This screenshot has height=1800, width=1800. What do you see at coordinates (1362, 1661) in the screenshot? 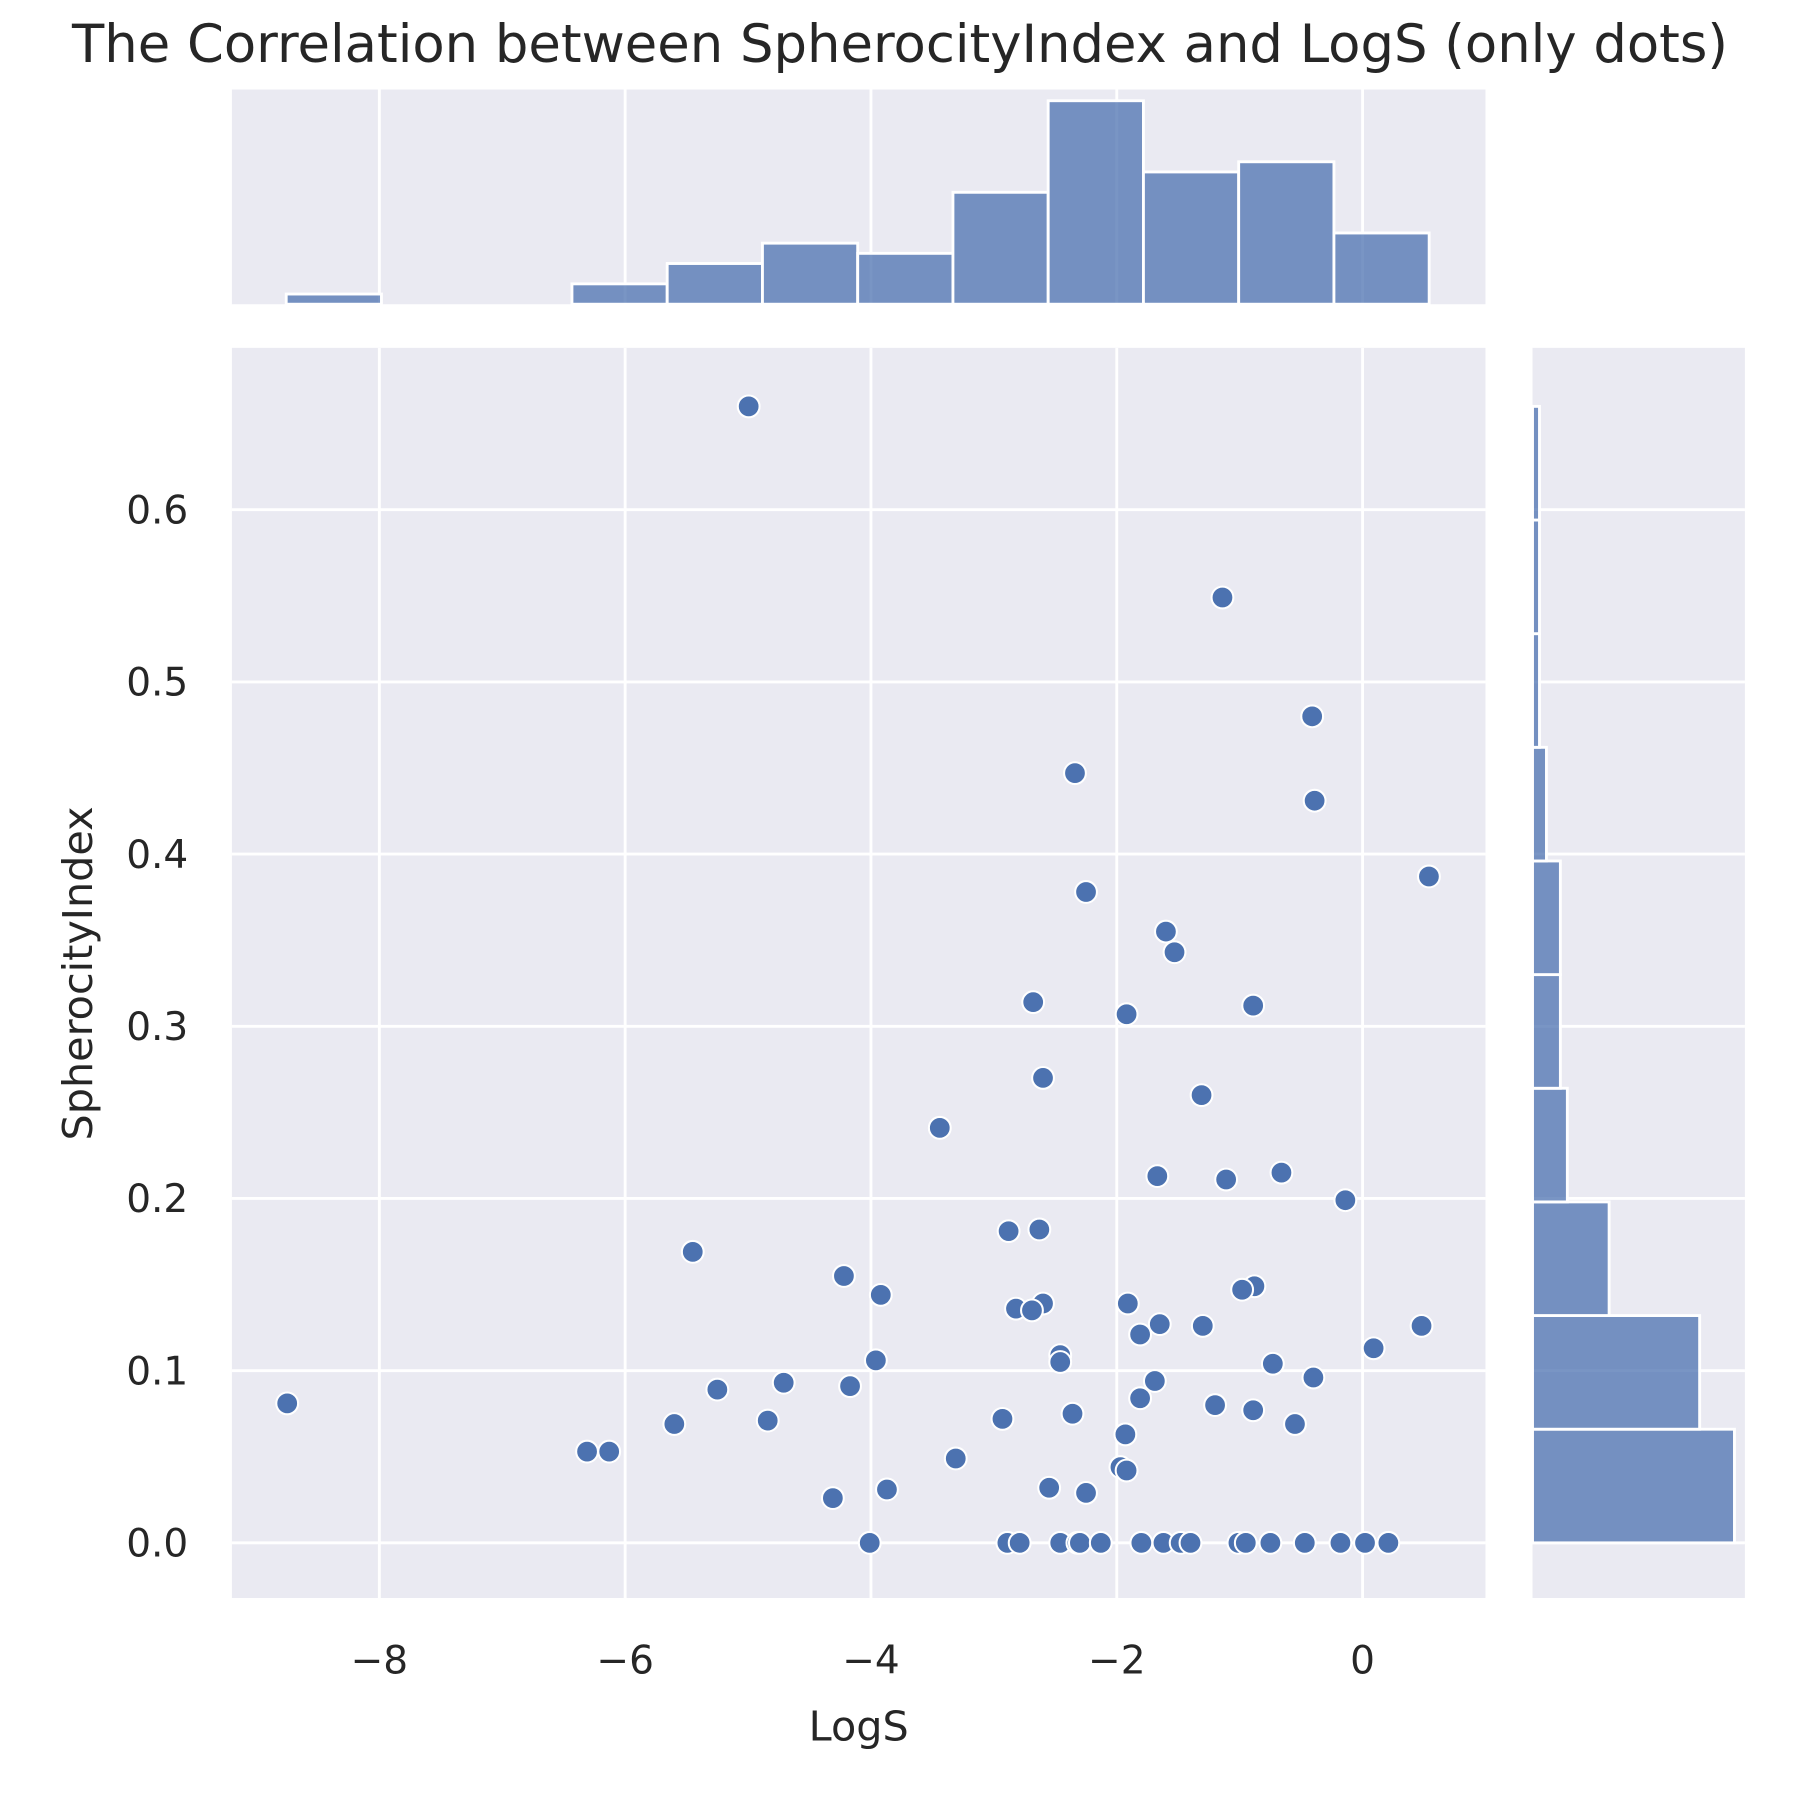
I see `x-tick-label: 0` at bounding box center [1362, 1661].